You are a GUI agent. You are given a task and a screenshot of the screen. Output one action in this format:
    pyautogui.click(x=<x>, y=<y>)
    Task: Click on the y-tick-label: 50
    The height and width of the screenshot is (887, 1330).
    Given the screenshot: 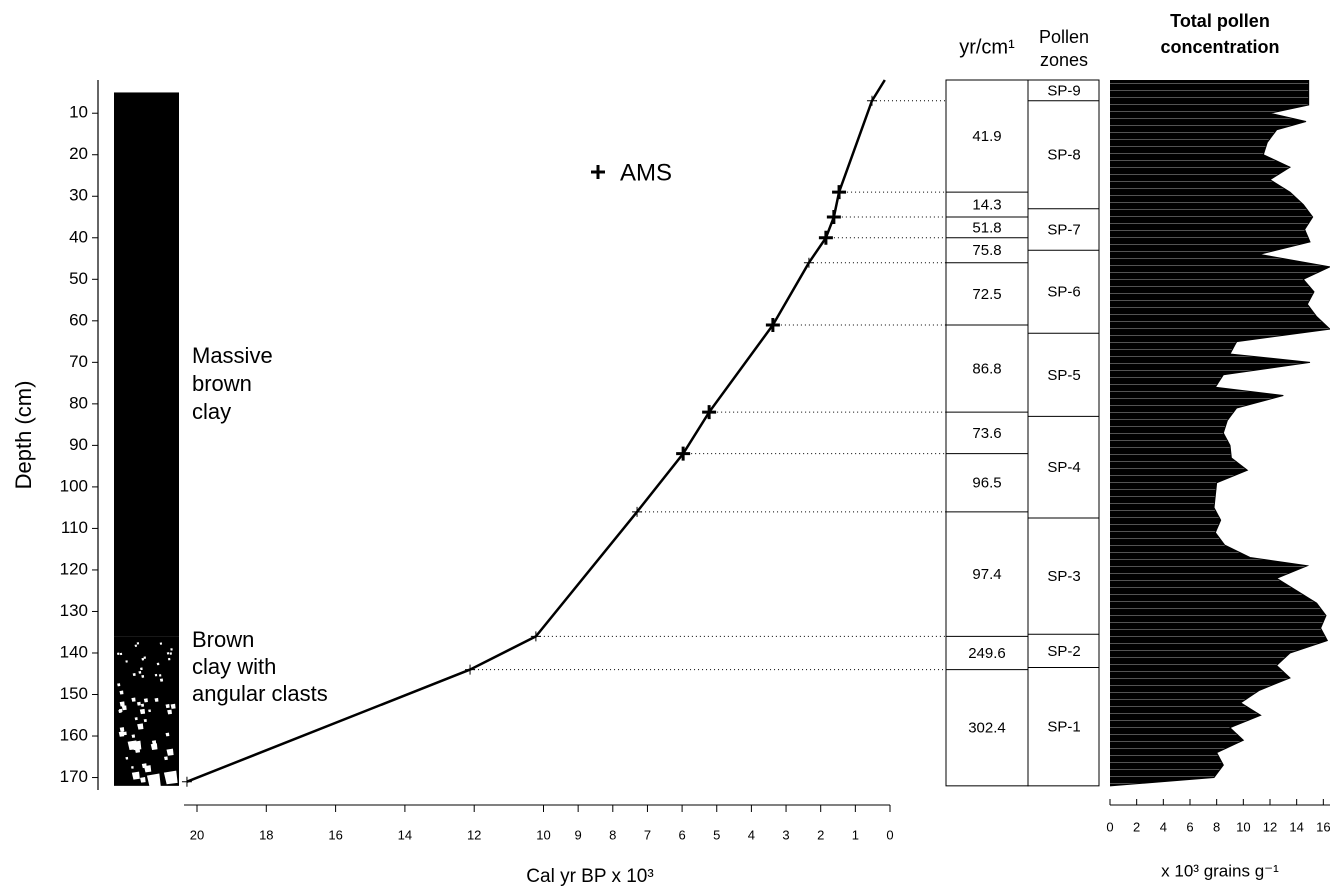 What is the action you would take?
    pyautogui.click(x=78, y=278)
    